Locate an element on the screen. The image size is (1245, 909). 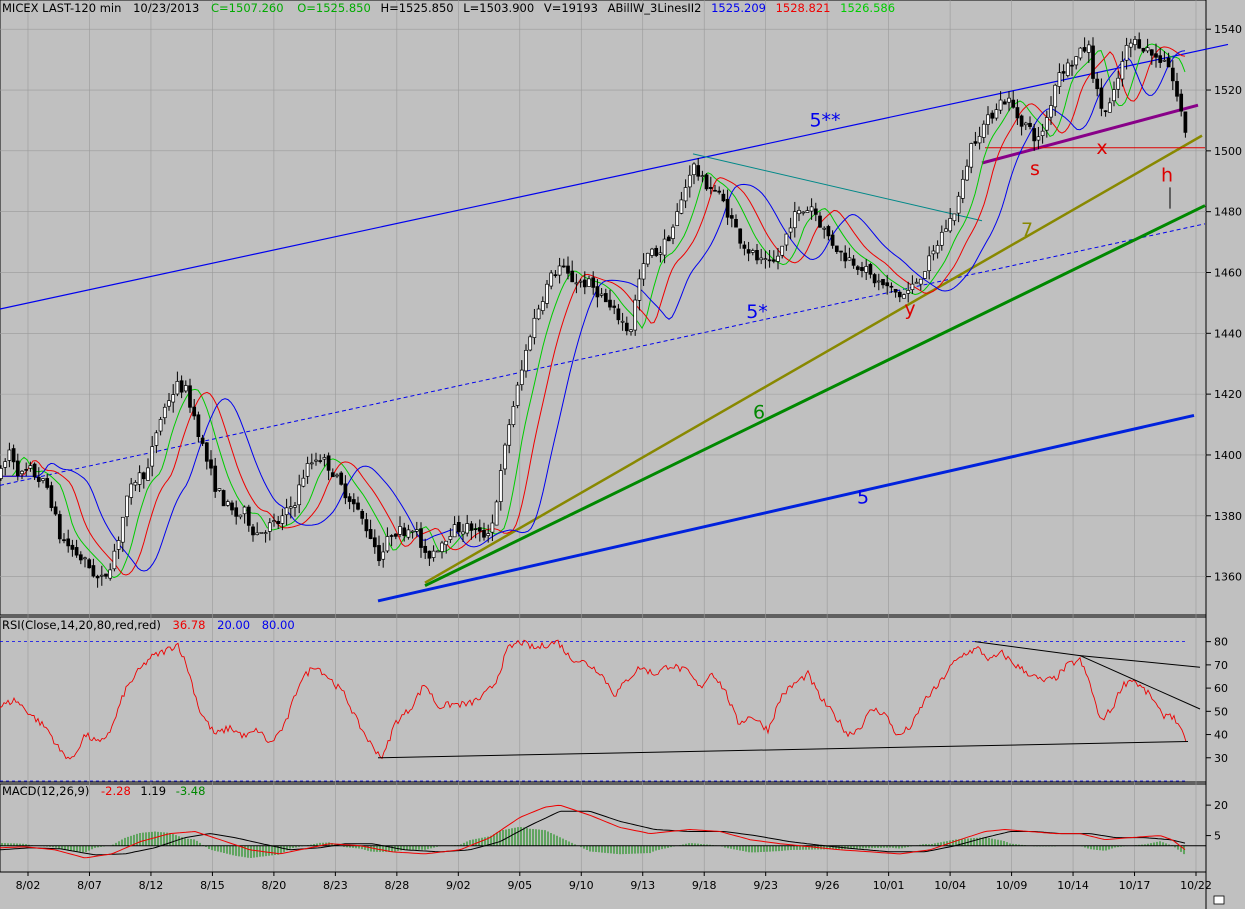
wave-label: h is located at coordinates (1167, 175).